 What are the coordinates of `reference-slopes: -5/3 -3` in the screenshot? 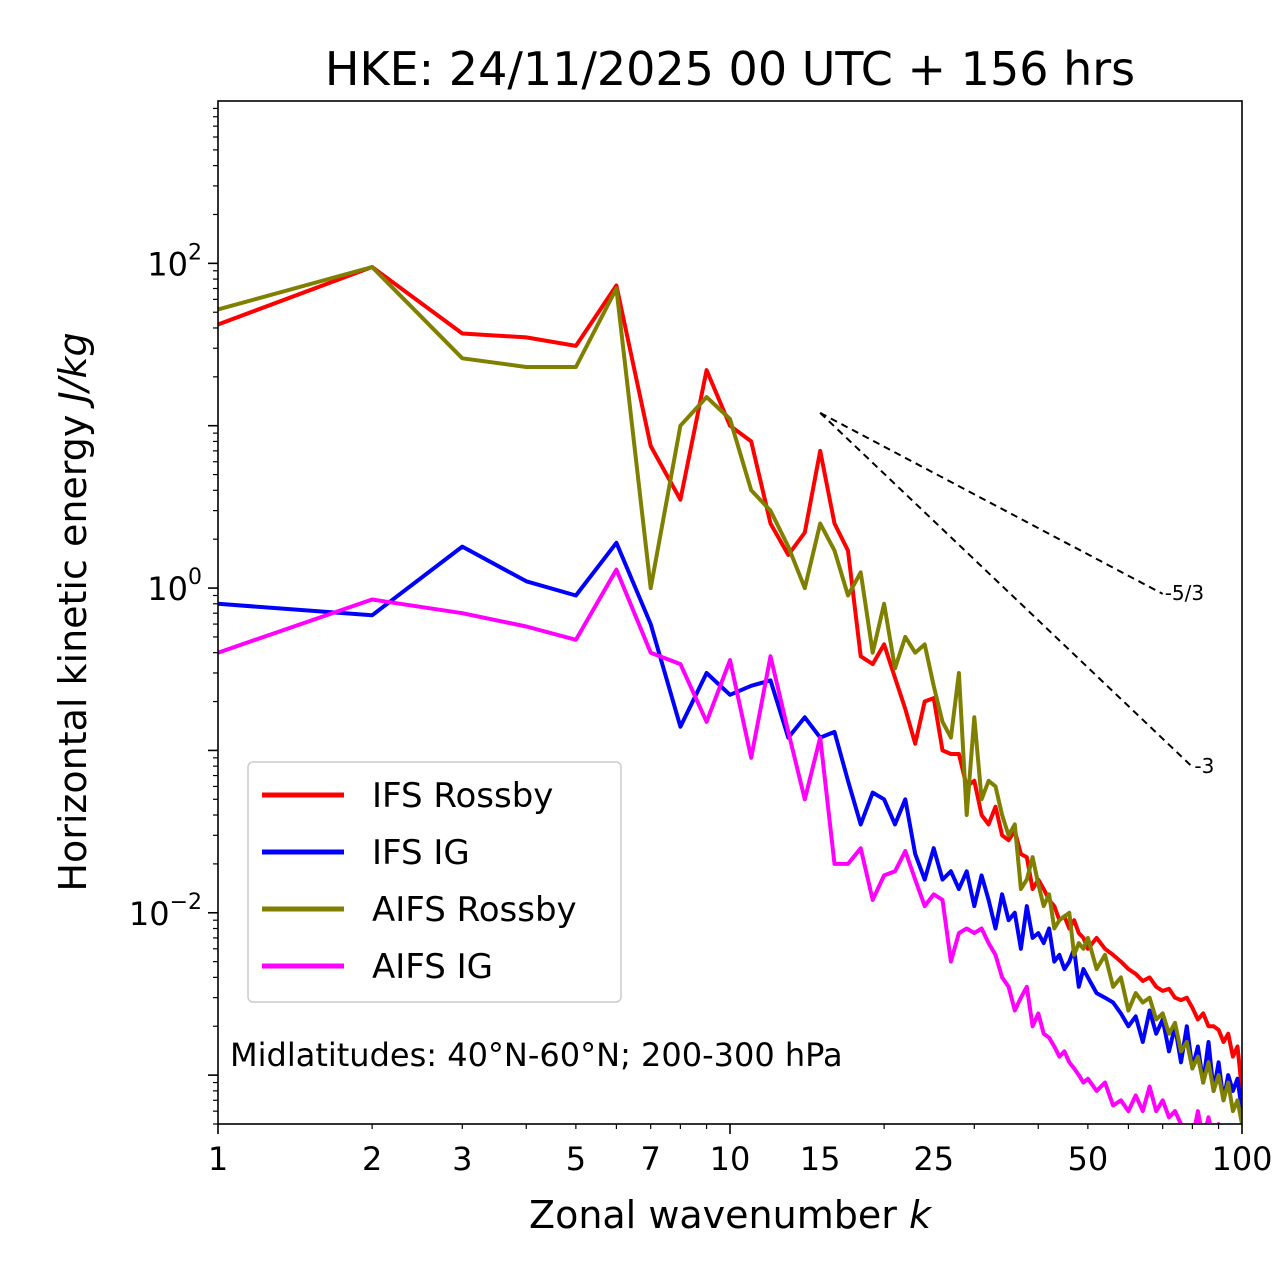 It's located at (1016, 594).